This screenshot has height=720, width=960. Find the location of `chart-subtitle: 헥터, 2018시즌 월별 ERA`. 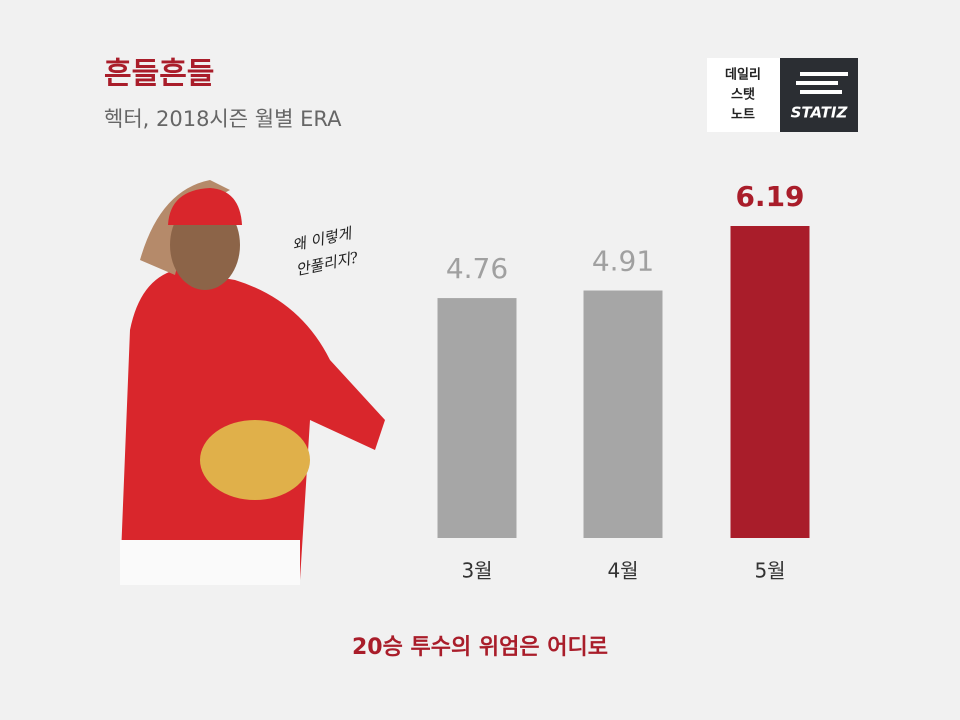

chart-subtitle: 헥터, 2018시즌 월별 ERA is located at coordinates (223, 119).